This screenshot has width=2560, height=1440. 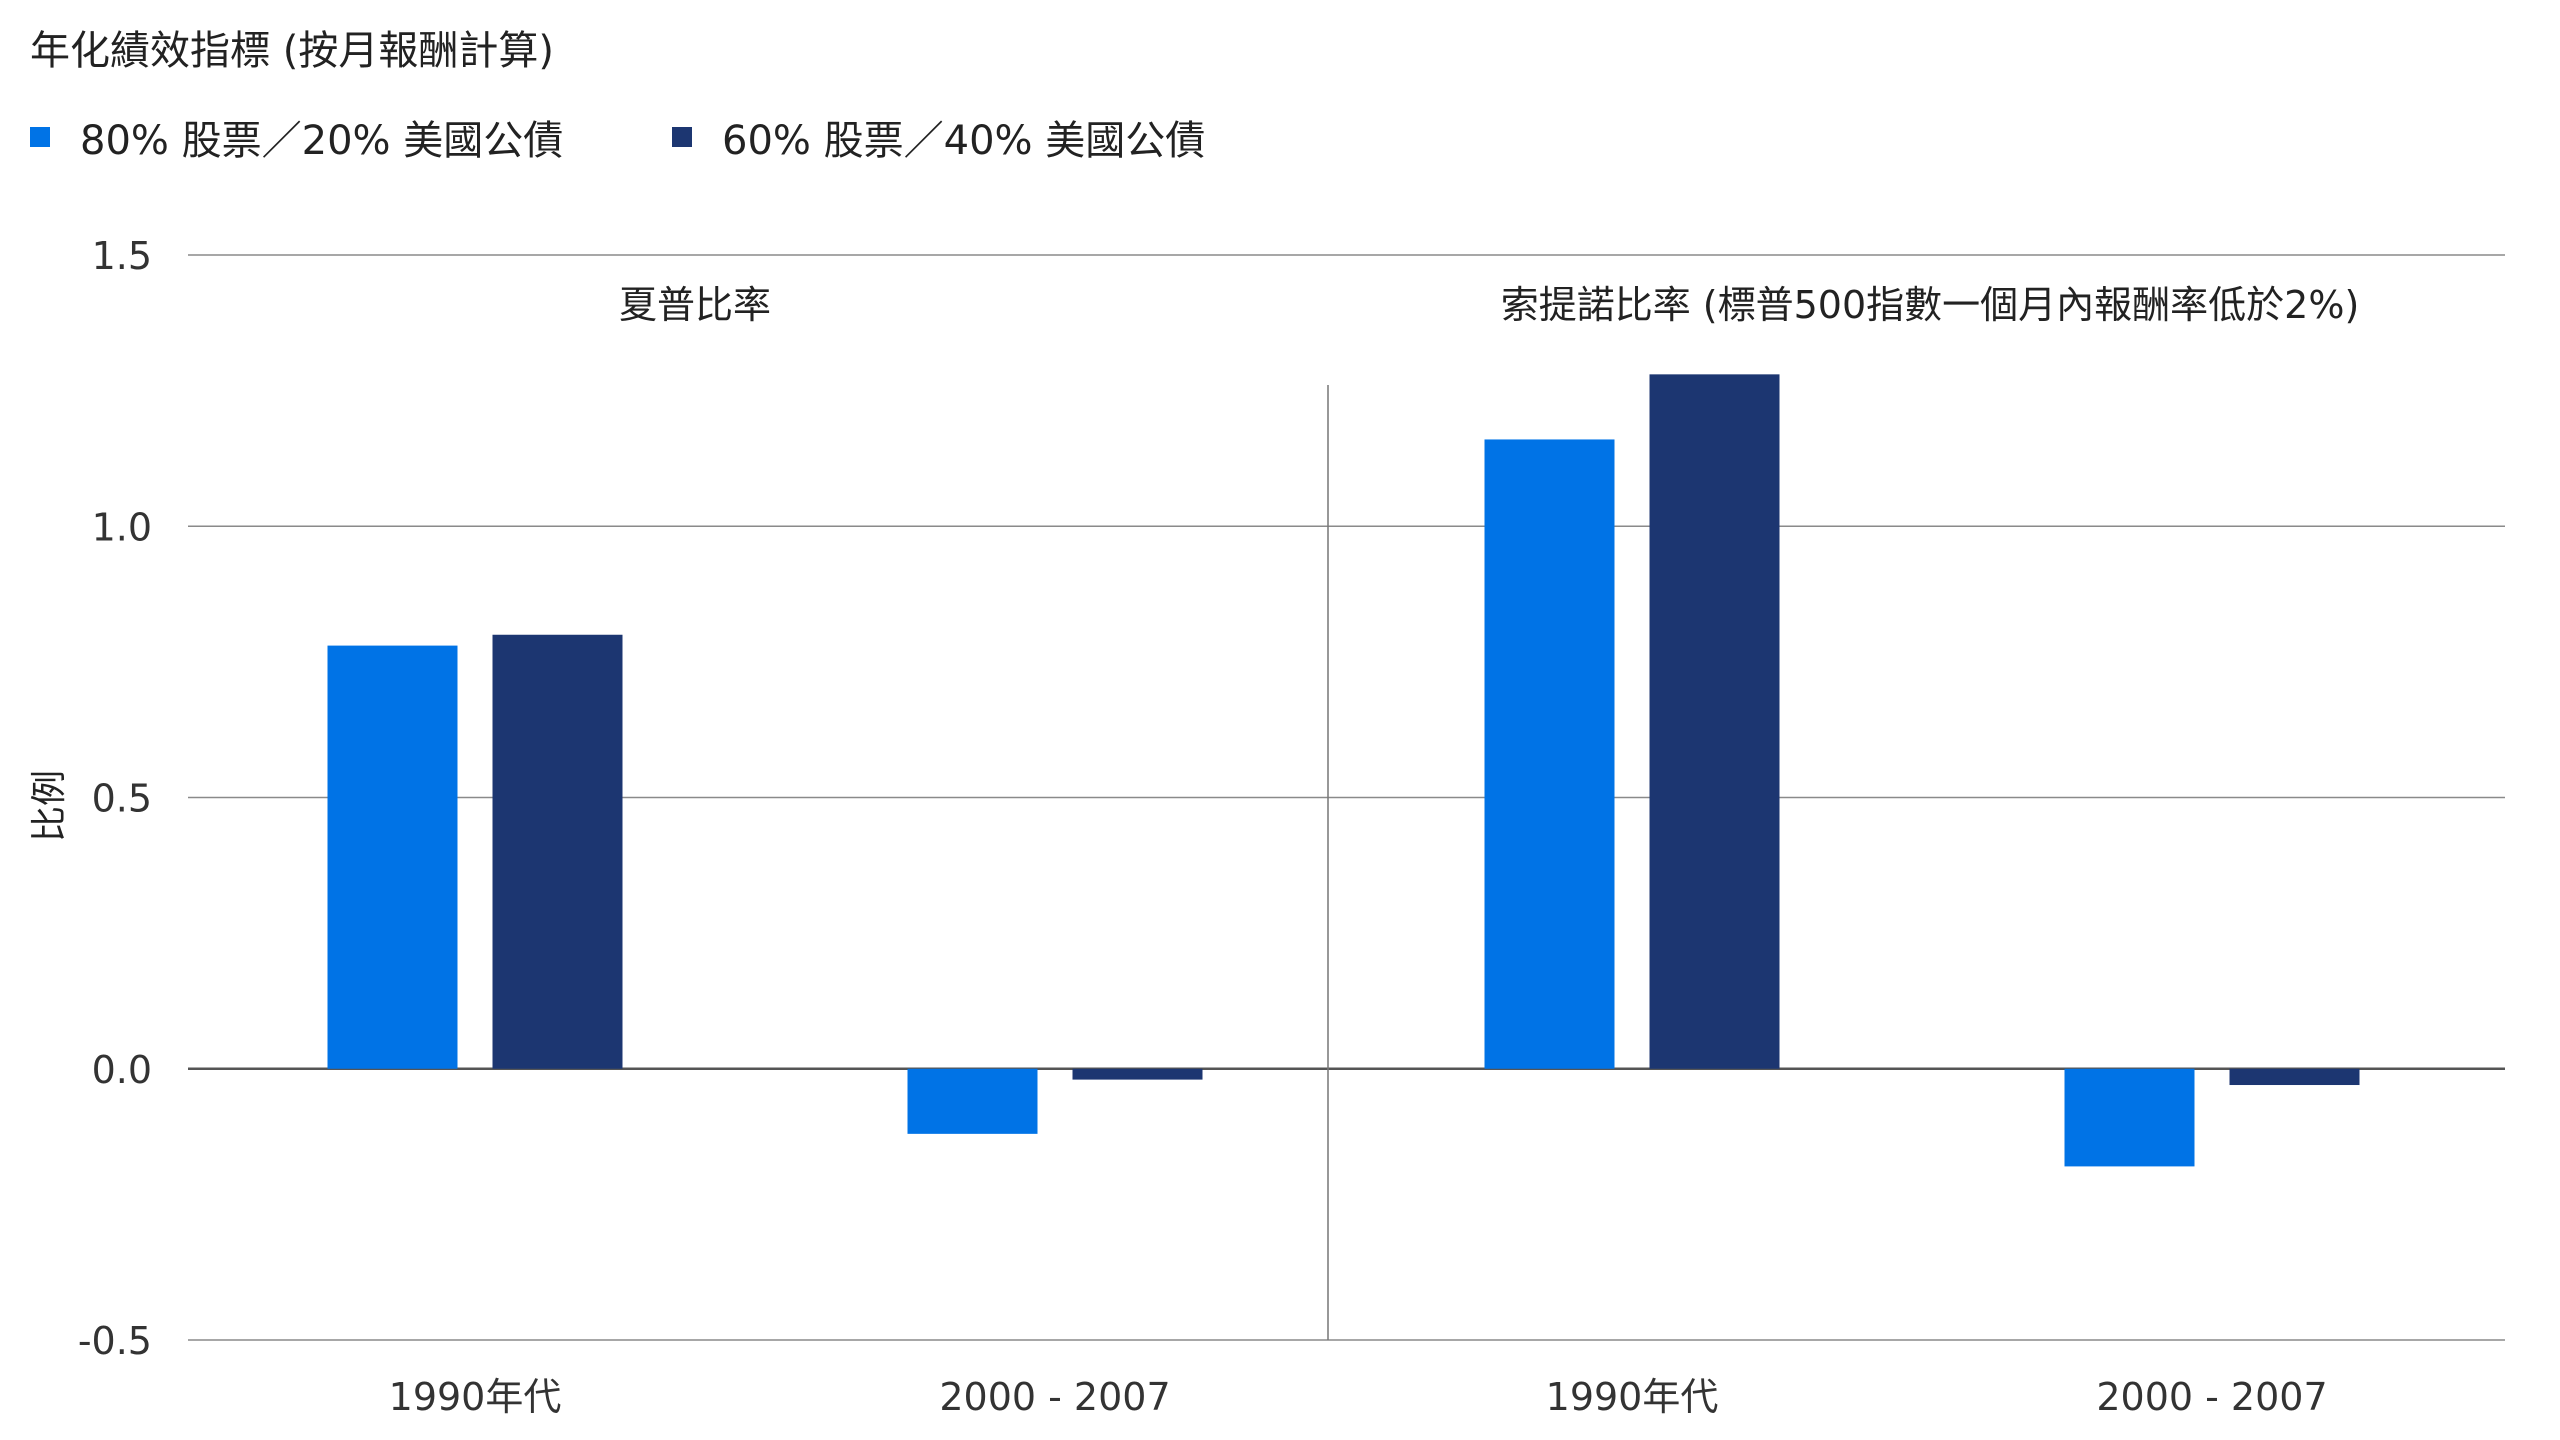 I want to click on y-tick-label: 1.0, so click(x=122, y=527).